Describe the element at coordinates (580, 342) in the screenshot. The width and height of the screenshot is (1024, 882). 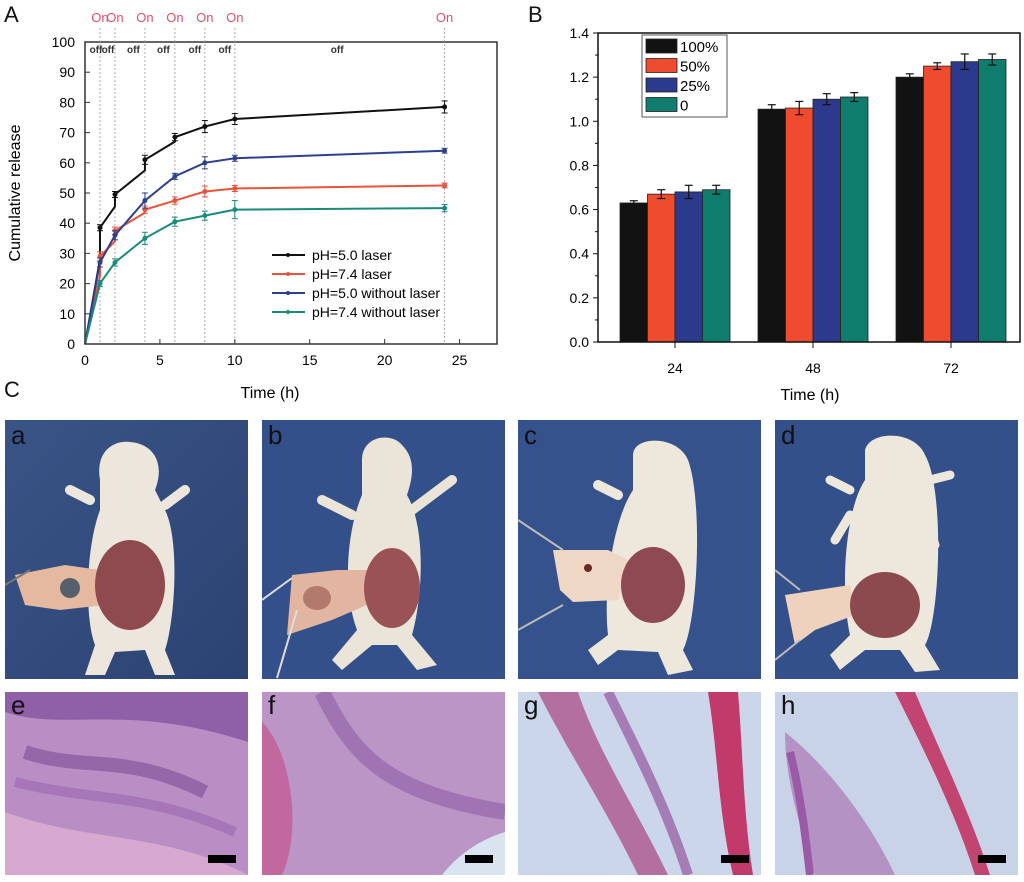
I see `y-tick-label: 0.0` at that location.